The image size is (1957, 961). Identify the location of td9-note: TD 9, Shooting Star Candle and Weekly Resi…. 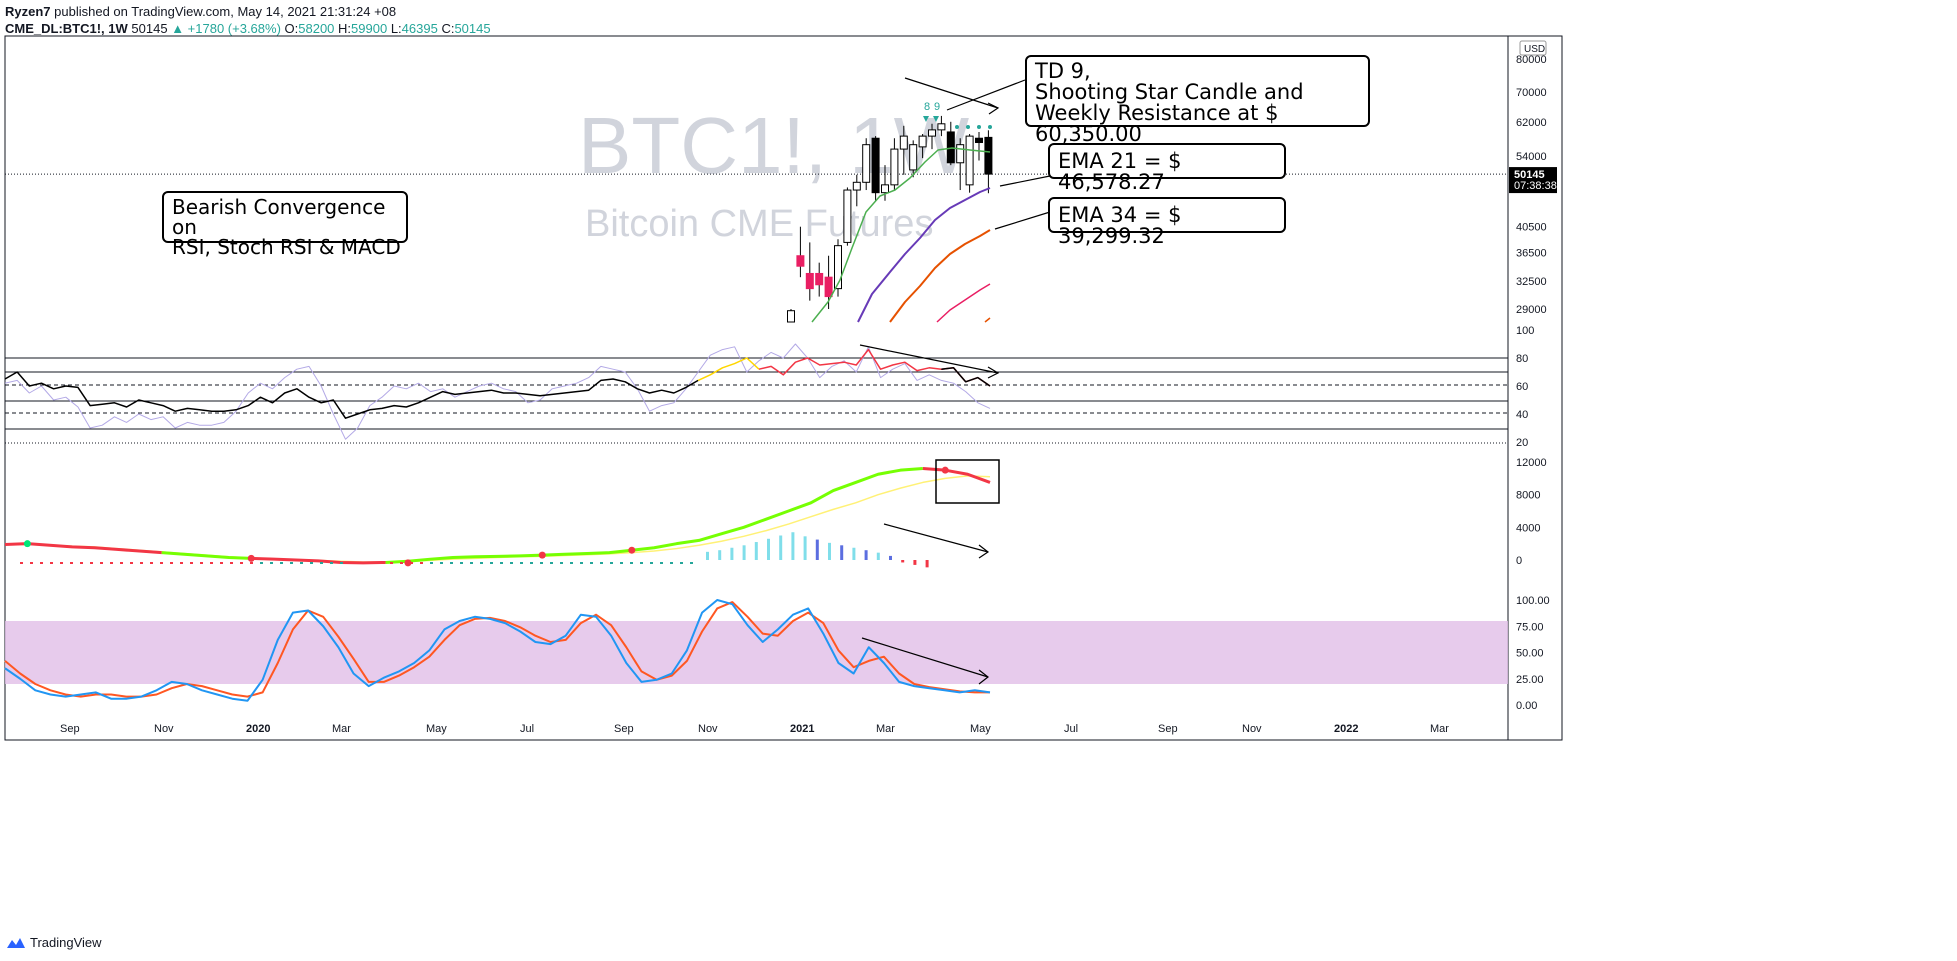
(1197, 100).